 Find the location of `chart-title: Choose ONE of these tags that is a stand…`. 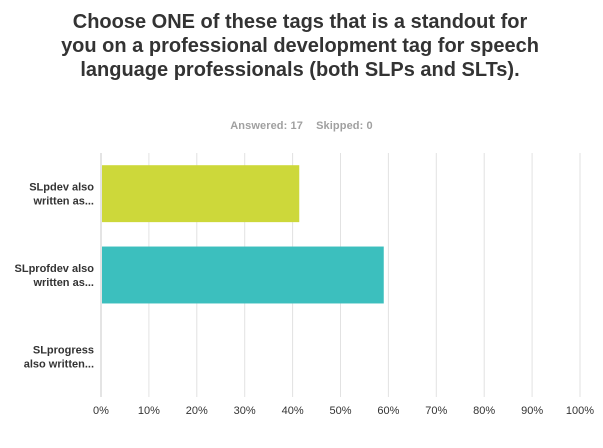

chart-title: Choose ONE of these tags that is a stand… is located at coordinates (300, 46).